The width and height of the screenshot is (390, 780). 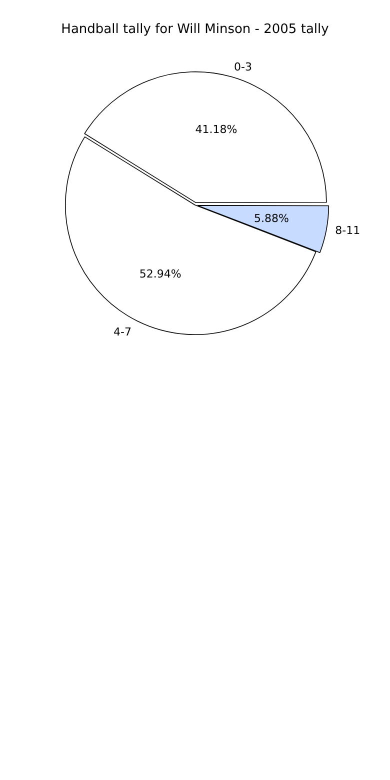 What do you see at coordinates (160, 273) in the screenshot?
I see `data-label: 52.94%` at bounding box center [160, 273].